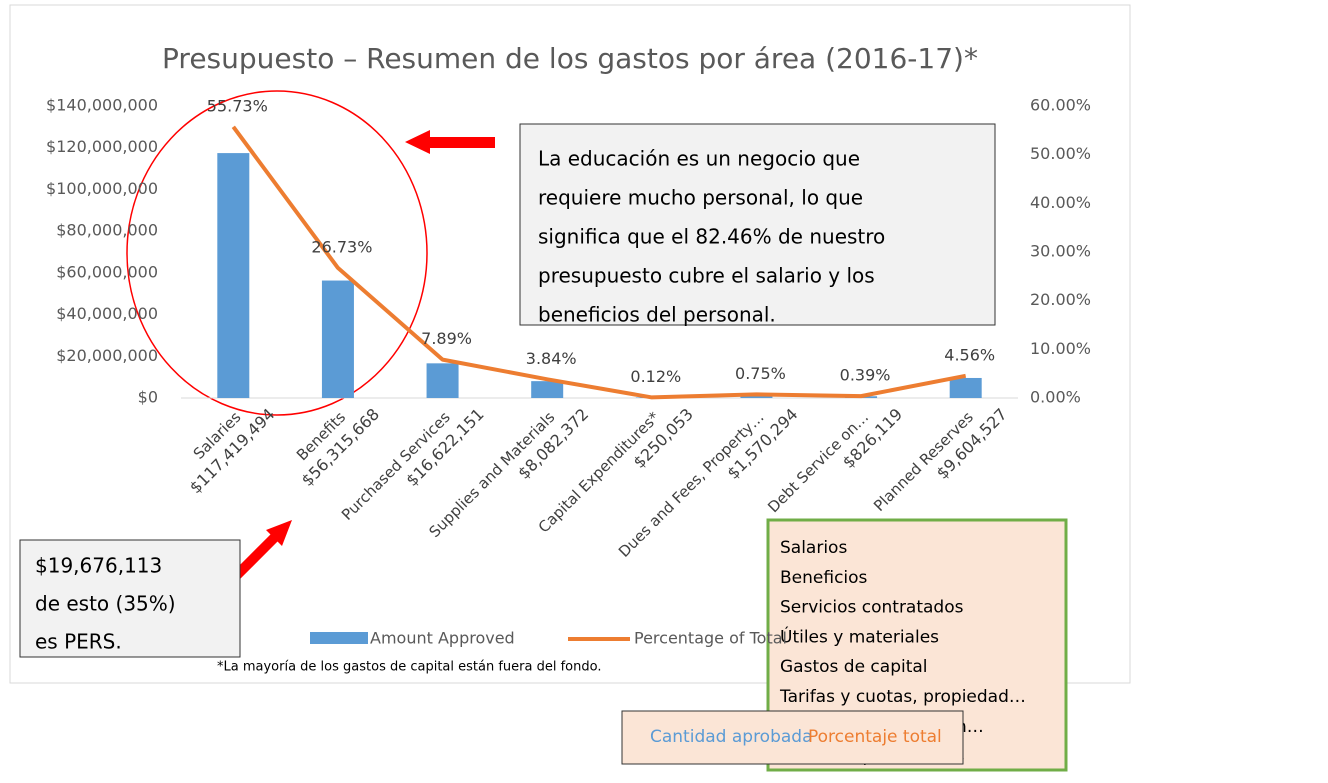  I want to click on annotation-text: de esto (35%), so click(105, 604).